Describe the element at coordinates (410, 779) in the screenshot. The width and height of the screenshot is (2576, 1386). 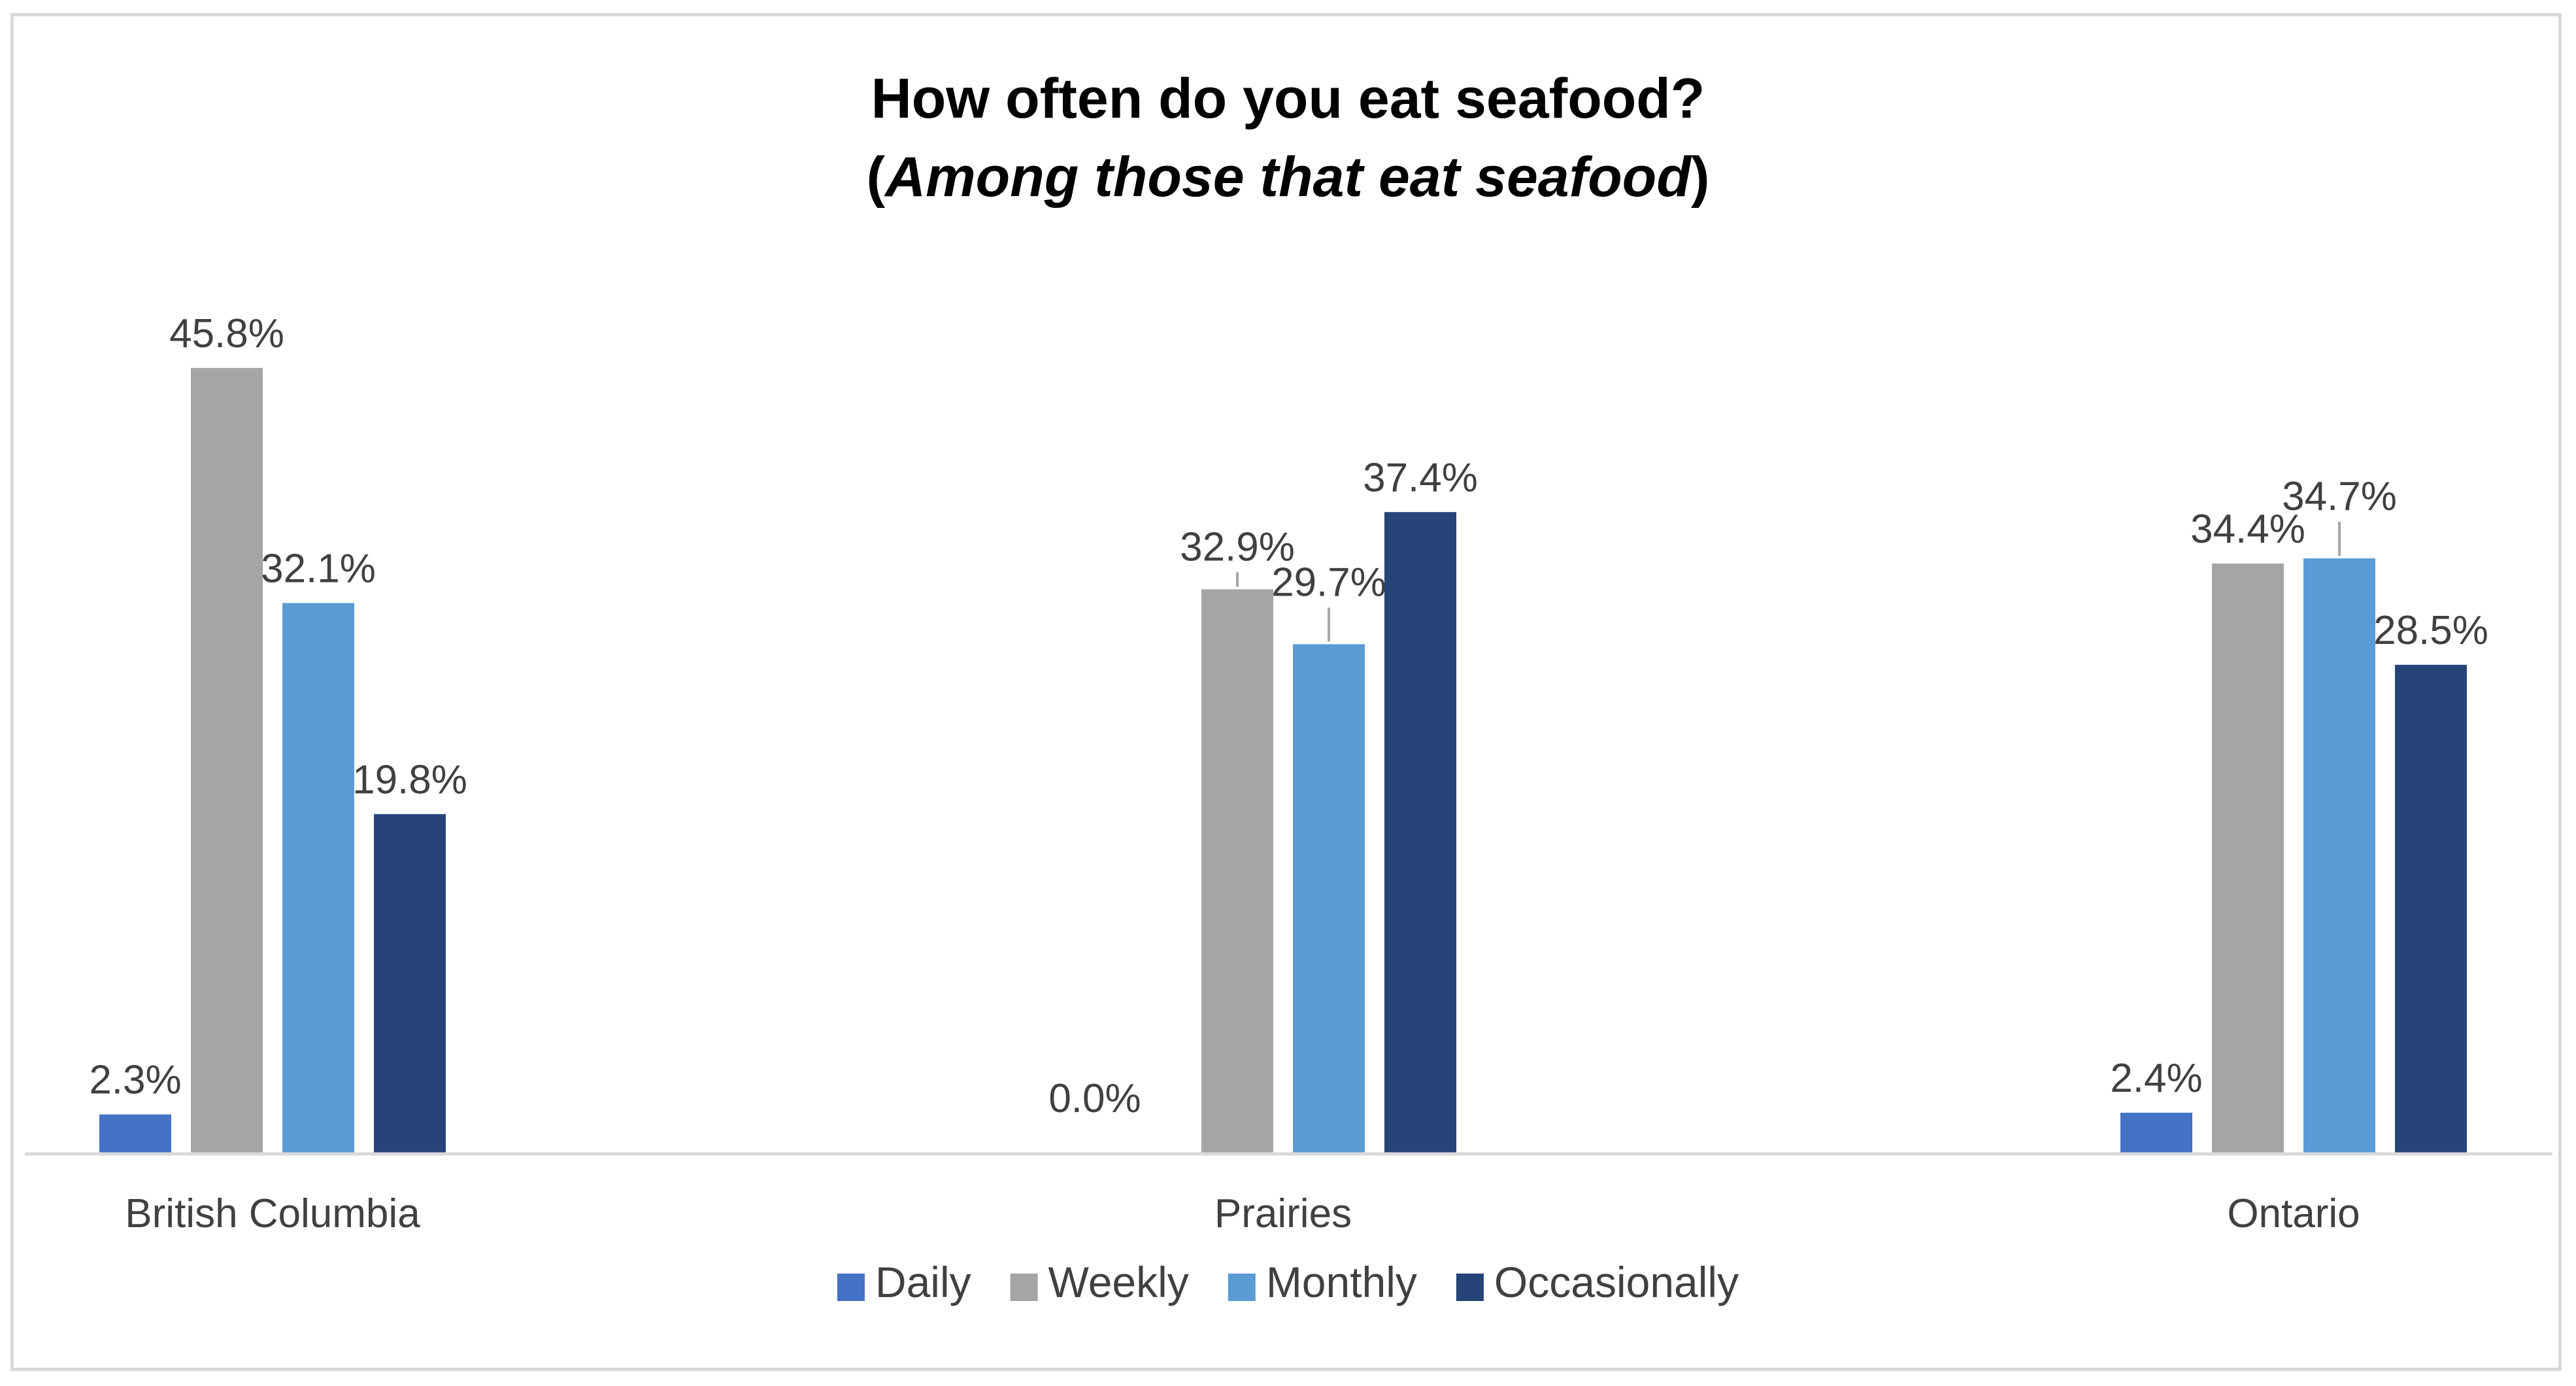
I see `data-label: 19.8%` at that location.